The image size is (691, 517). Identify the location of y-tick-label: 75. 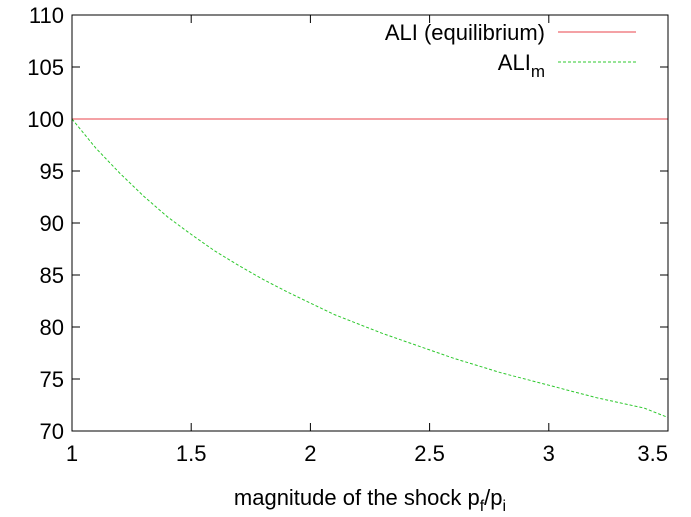
(52, 379).